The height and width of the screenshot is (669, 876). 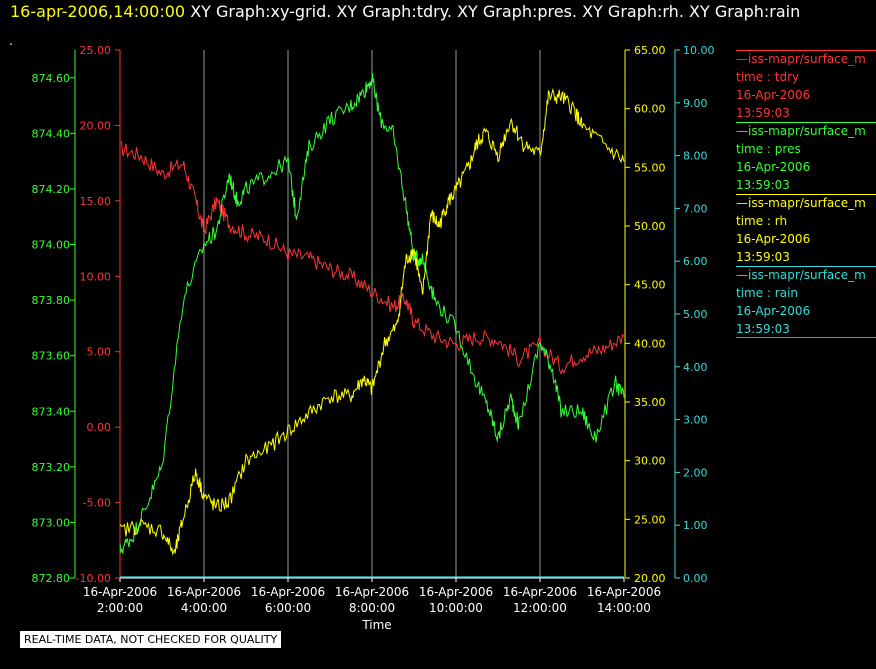 I want to click on y-tick-label-pres: 873.00, so click(x=51, y=522).